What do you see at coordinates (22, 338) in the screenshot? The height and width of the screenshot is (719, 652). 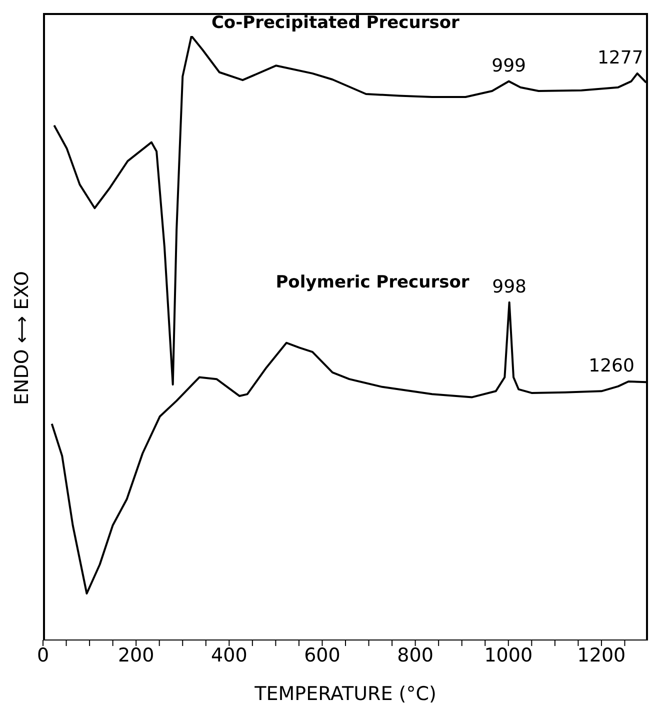 I see `y-axis-title: ENDO ⟷ EXO` at bounding box center [22, 338].